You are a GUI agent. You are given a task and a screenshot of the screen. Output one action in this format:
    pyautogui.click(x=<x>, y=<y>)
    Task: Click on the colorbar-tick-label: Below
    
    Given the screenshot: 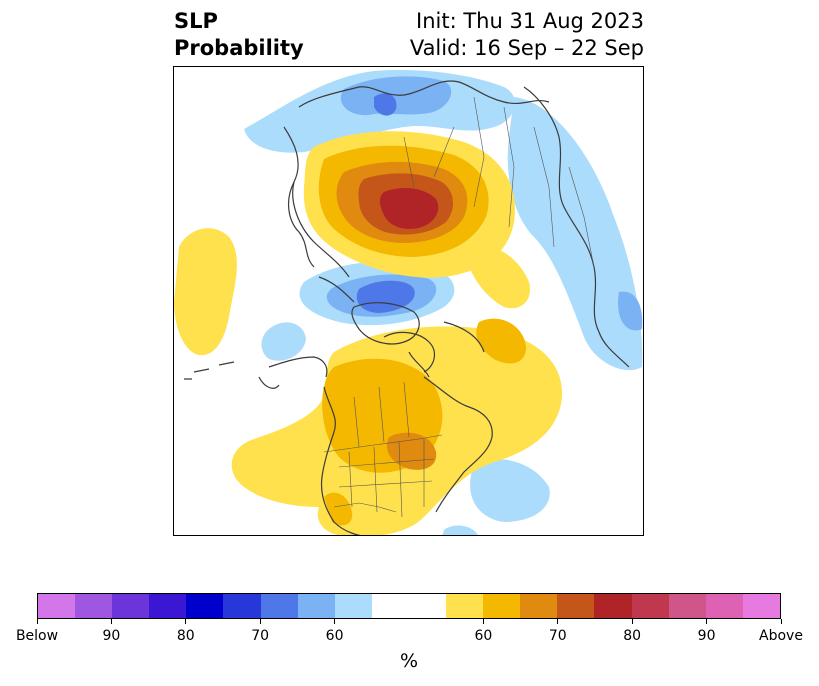 What is the action you would take?
    pyautogui.click(x=37, y=636)
    